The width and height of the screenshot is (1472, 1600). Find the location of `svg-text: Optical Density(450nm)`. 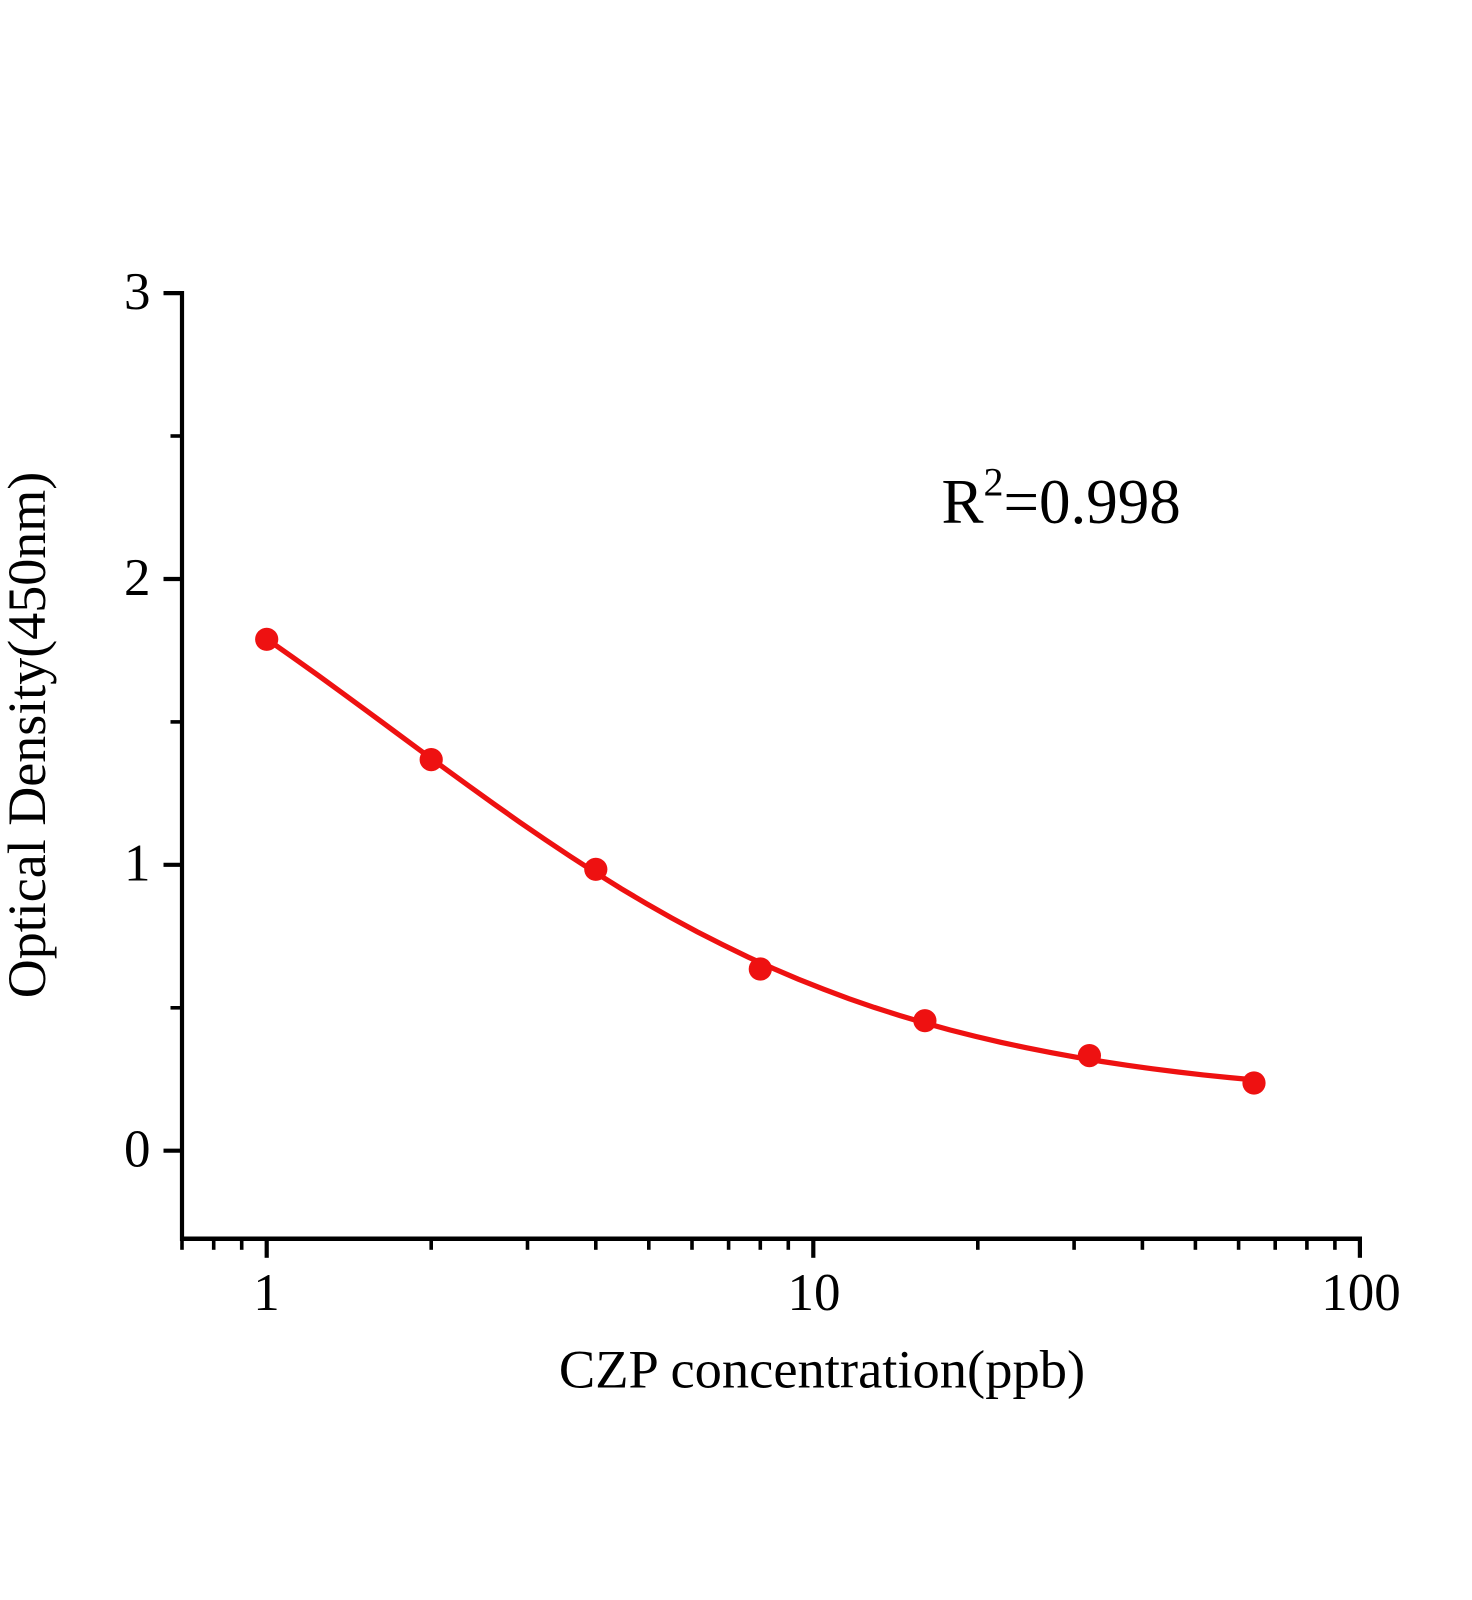

svg-text: Optical Density(450nm) is located at coordinates (28, 735).